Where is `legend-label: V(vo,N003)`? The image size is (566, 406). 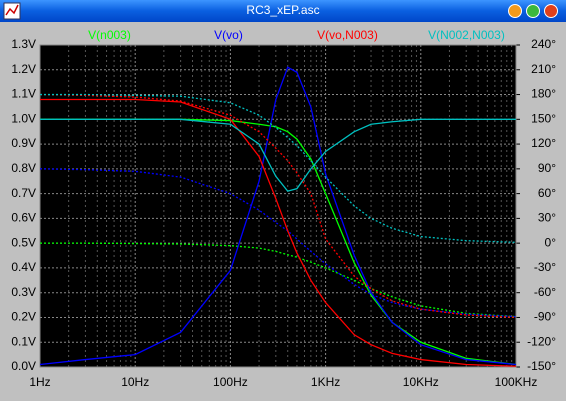 legend-label: V(vo,N003) is located at coordinates (347, 35).